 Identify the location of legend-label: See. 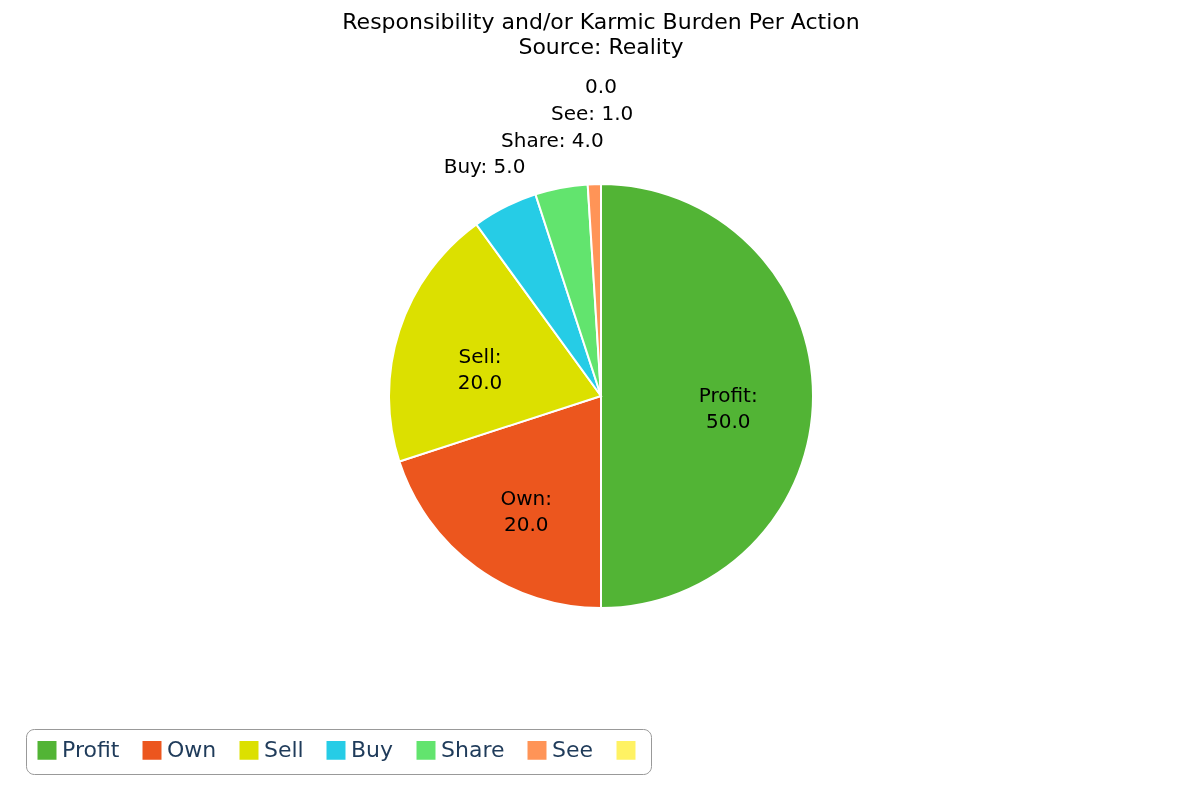
(573, 750).